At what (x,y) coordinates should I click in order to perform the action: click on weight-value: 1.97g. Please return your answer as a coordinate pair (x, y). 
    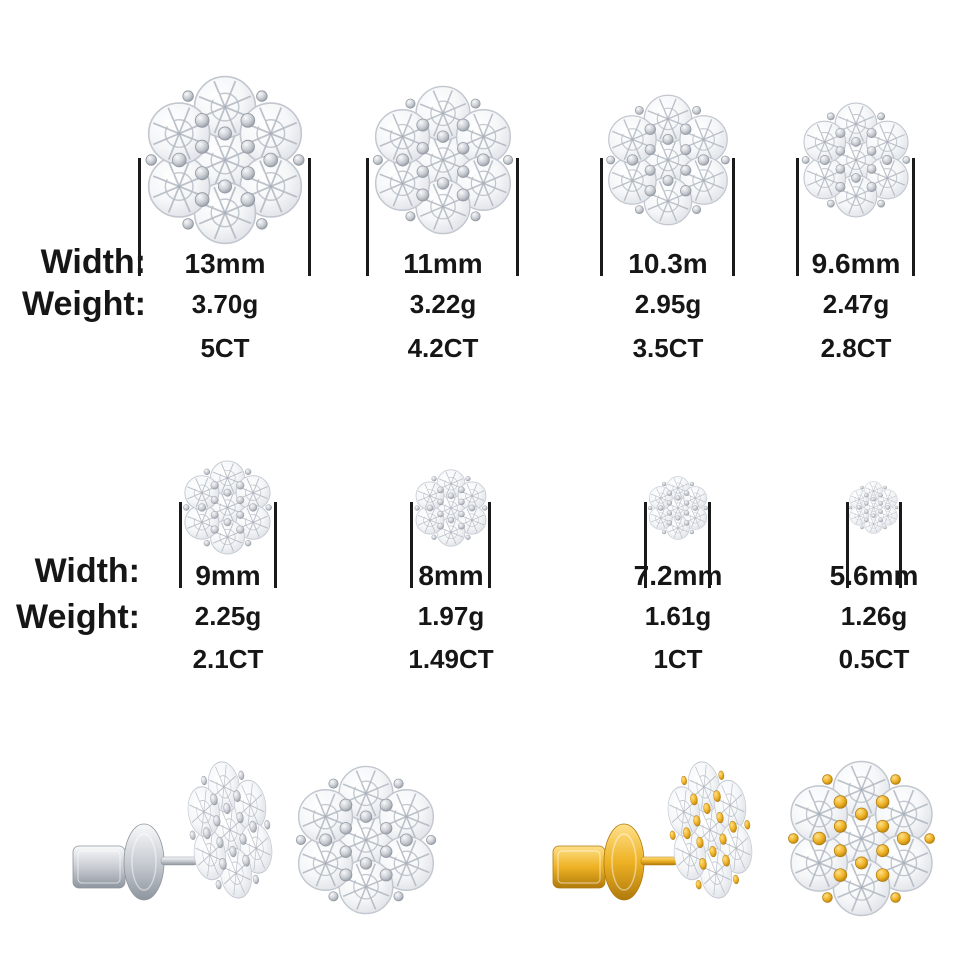
    Looking at the image, I should click on (451, 616).